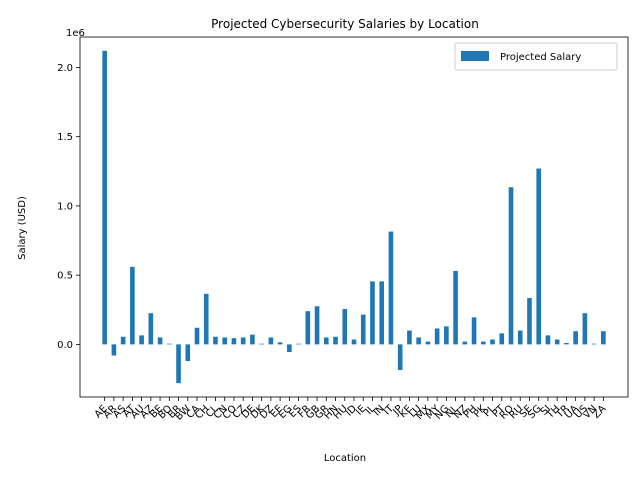 This screenshot has width=640, height=480. What do you see at coordinates (492, 342) in the screenshot?
I see `bar-PL` at bounding box center [492, 342].